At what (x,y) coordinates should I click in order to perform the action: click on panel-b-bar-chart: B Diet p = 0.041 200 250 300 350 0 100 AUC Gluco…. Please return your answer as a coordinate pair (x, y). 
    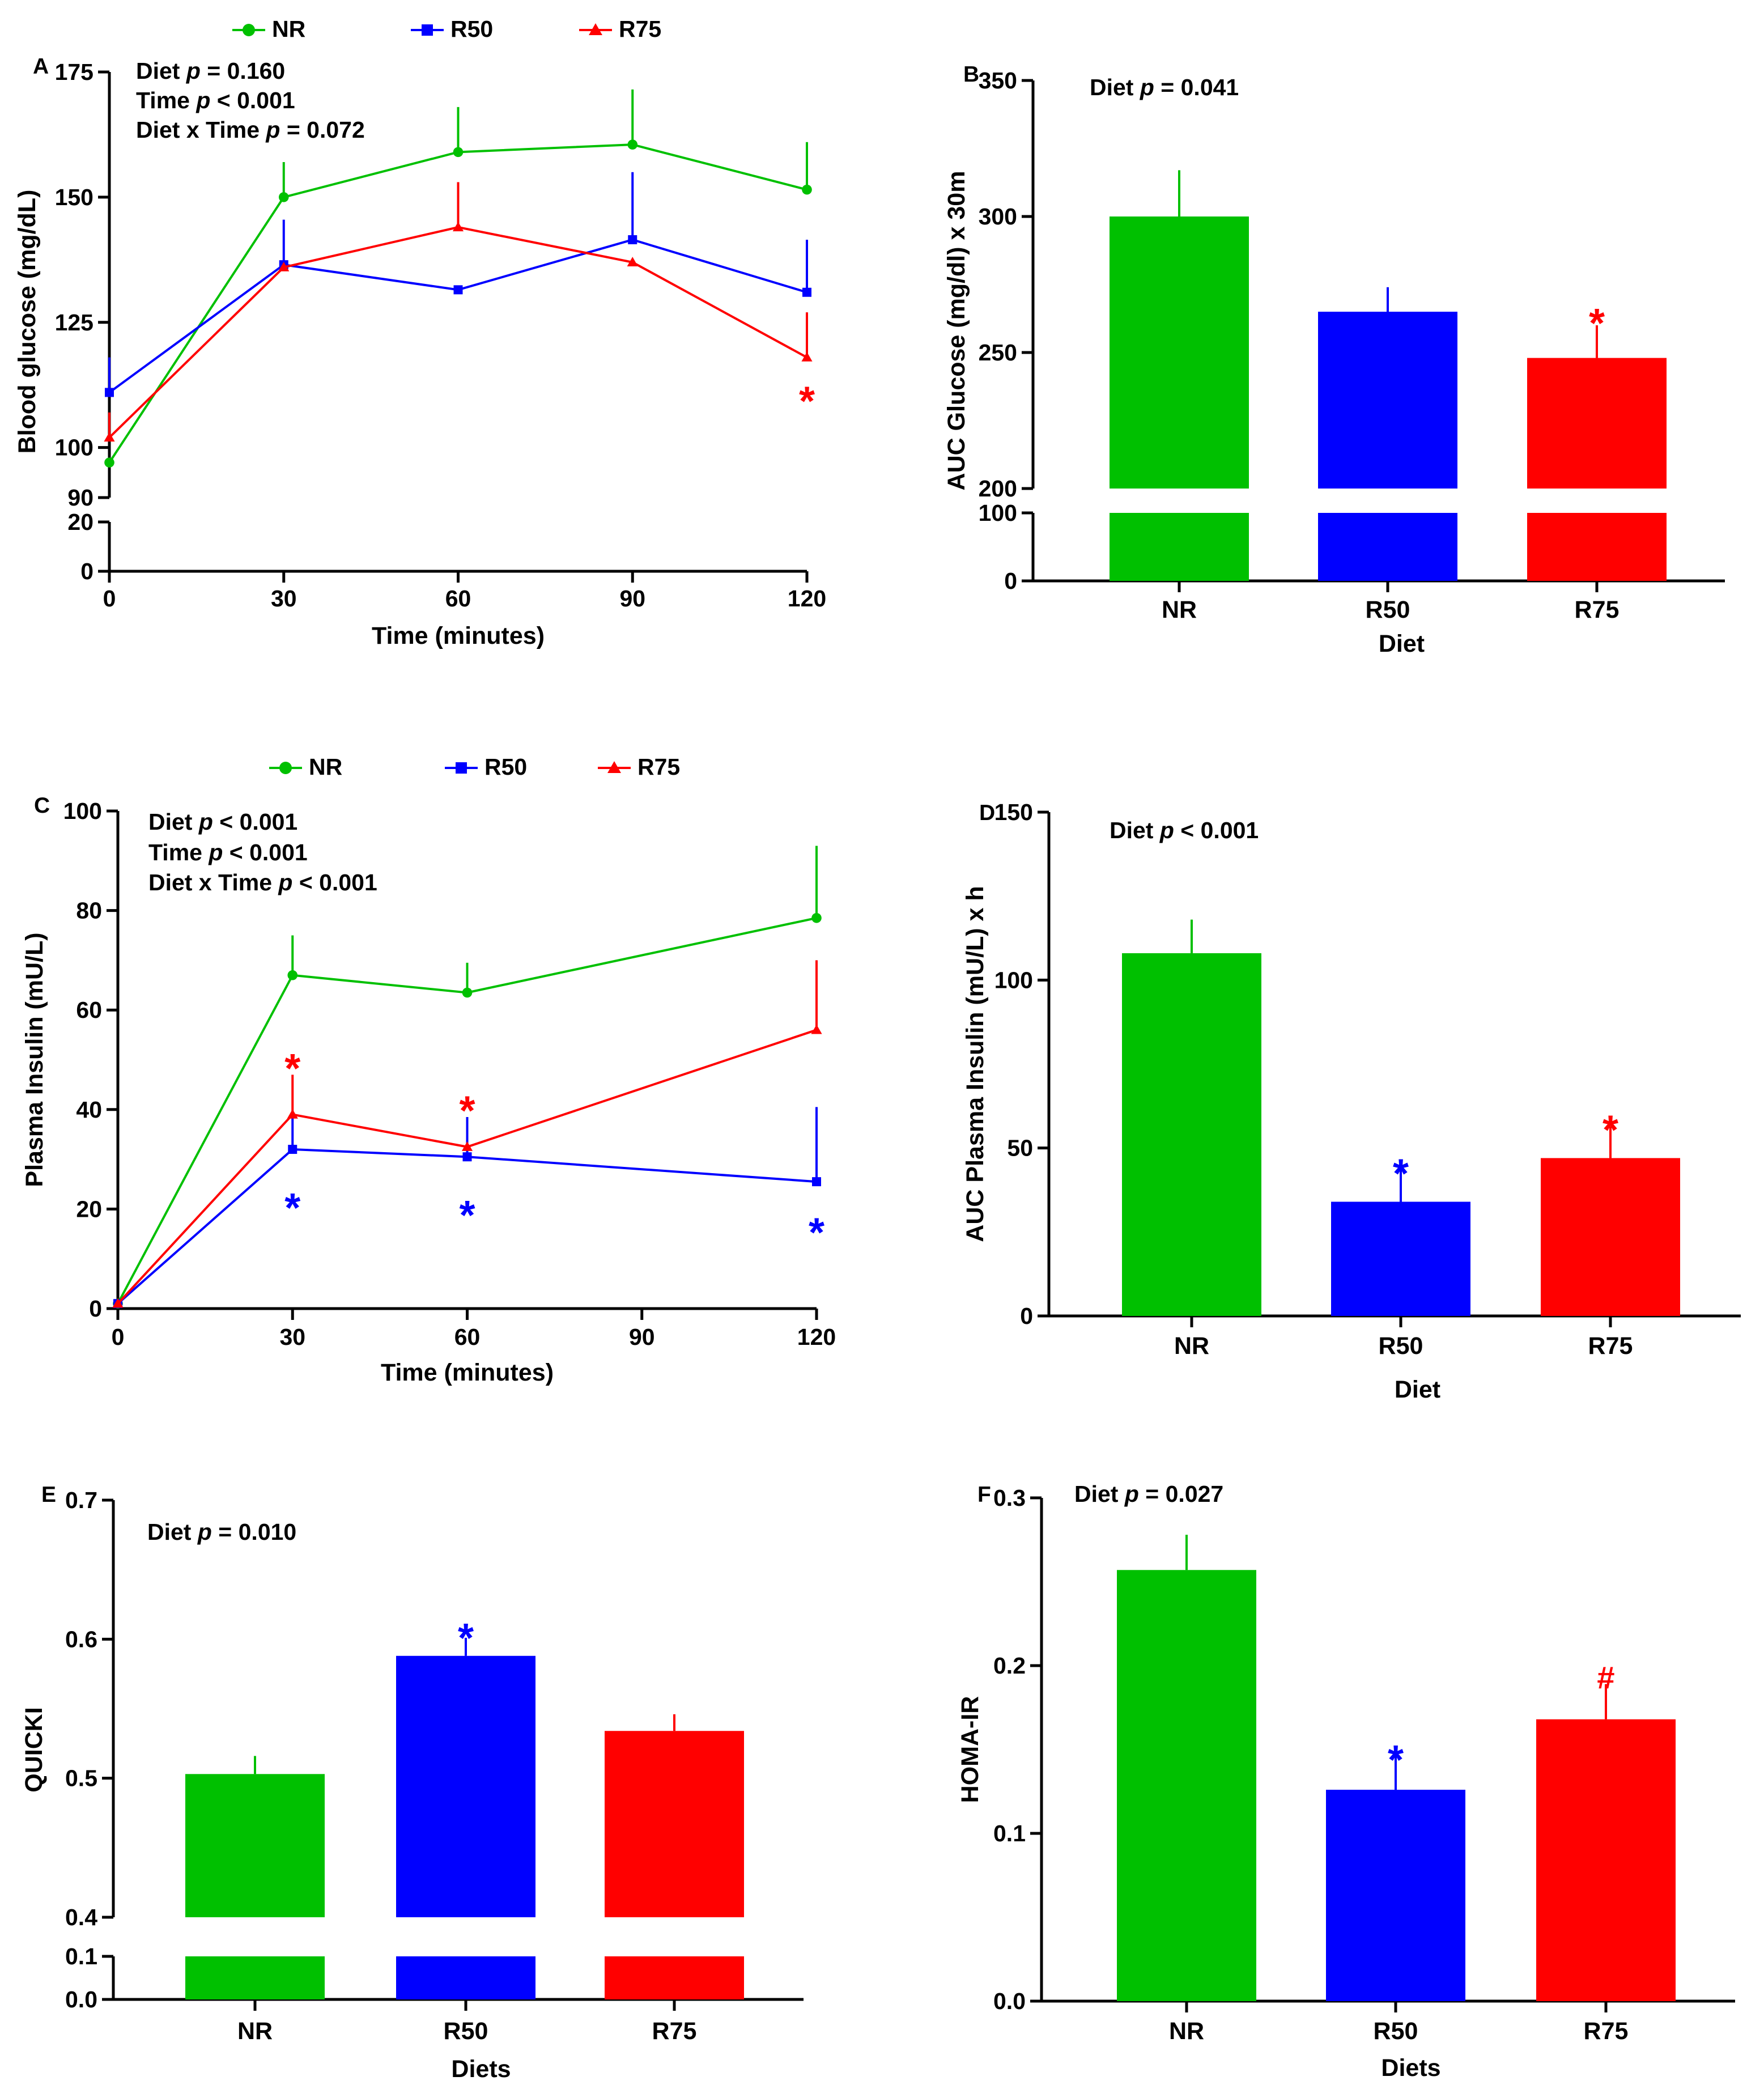
    Looking at the image, I should click on (1334, 359).